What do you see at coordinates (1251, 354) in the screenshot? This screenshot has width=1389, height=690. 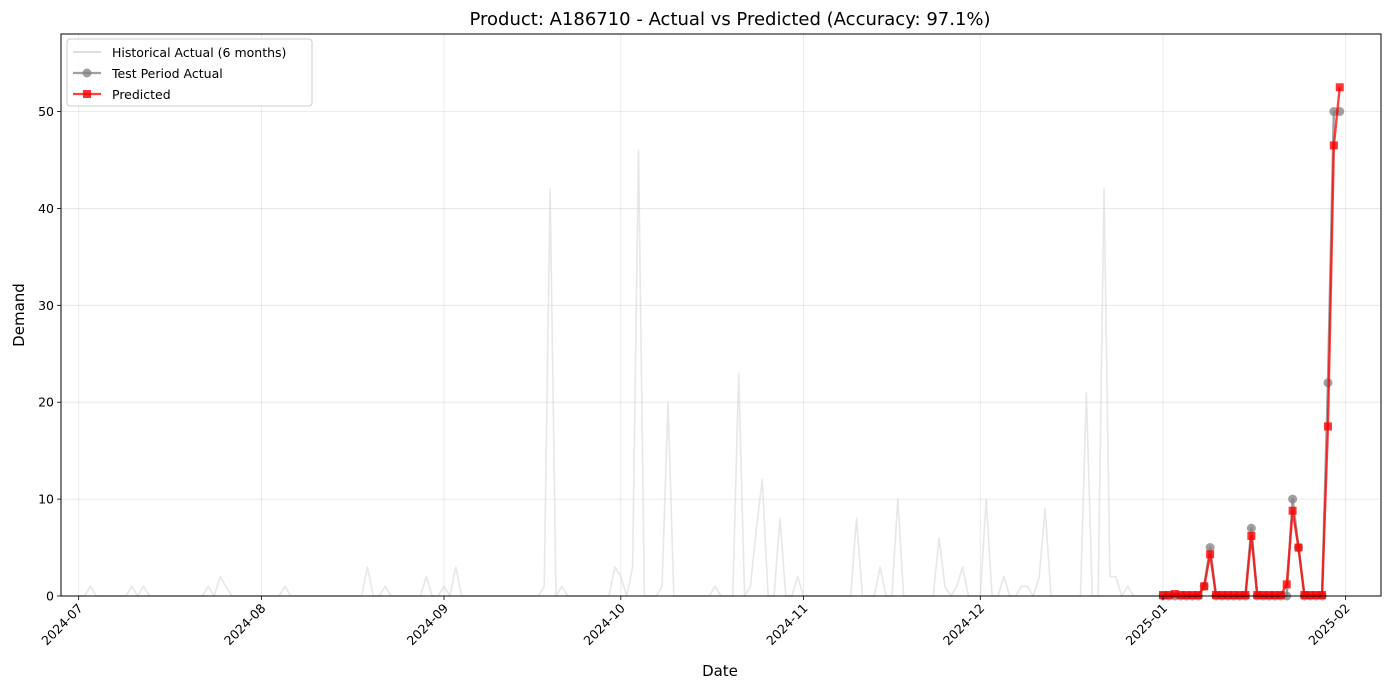 I see `test-period-actual-line` at bounding box center [1251, 354].